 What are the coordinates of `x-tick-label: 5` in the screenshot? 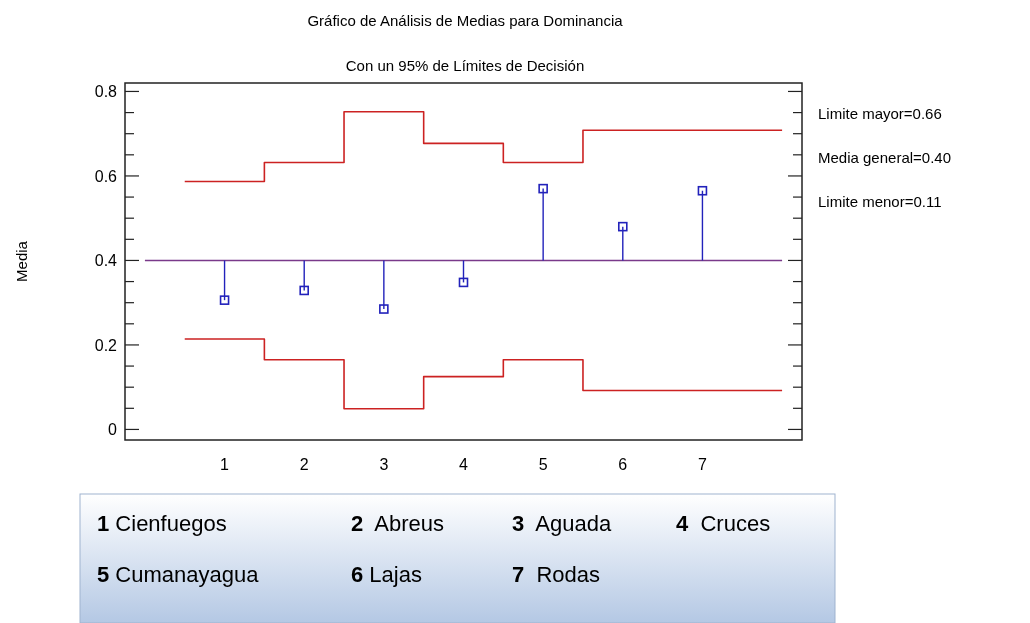 It's located at (543, 464).